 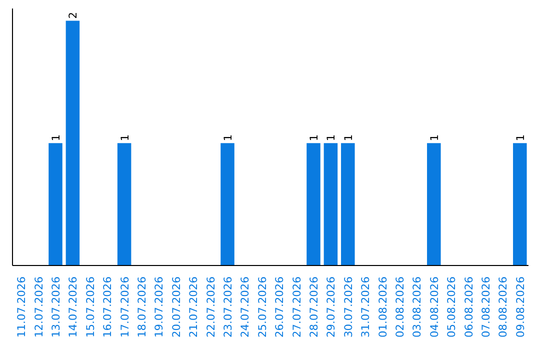 I want to click on x-tick-label: 25.07.2026, so click(x=262, y=307).